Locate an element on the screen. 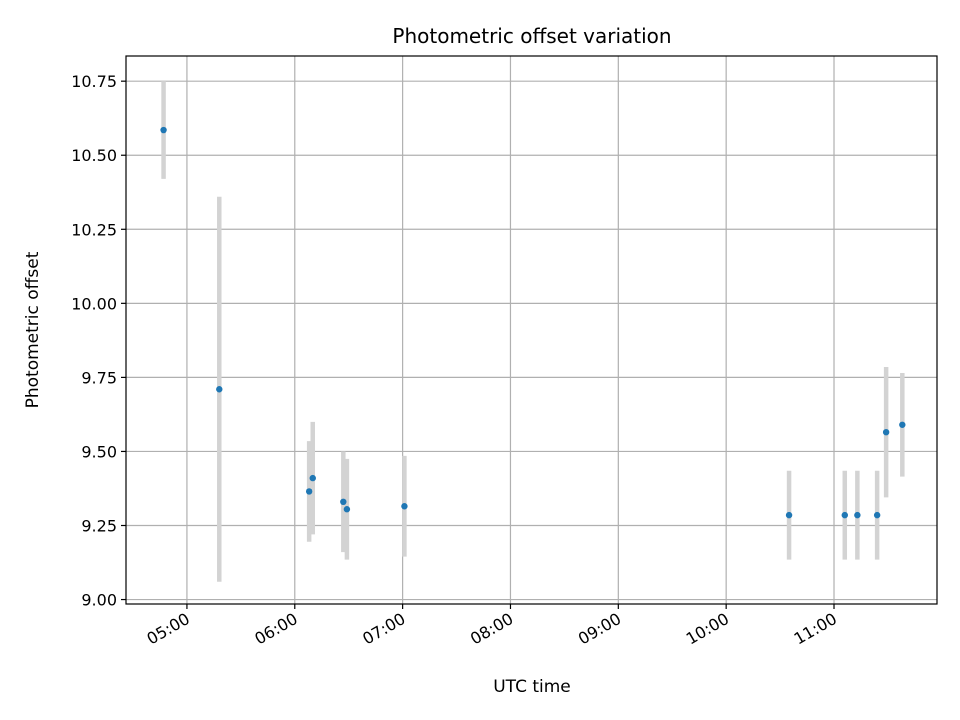  x-axis-title: UTC time is located at coordinates (532, 687).